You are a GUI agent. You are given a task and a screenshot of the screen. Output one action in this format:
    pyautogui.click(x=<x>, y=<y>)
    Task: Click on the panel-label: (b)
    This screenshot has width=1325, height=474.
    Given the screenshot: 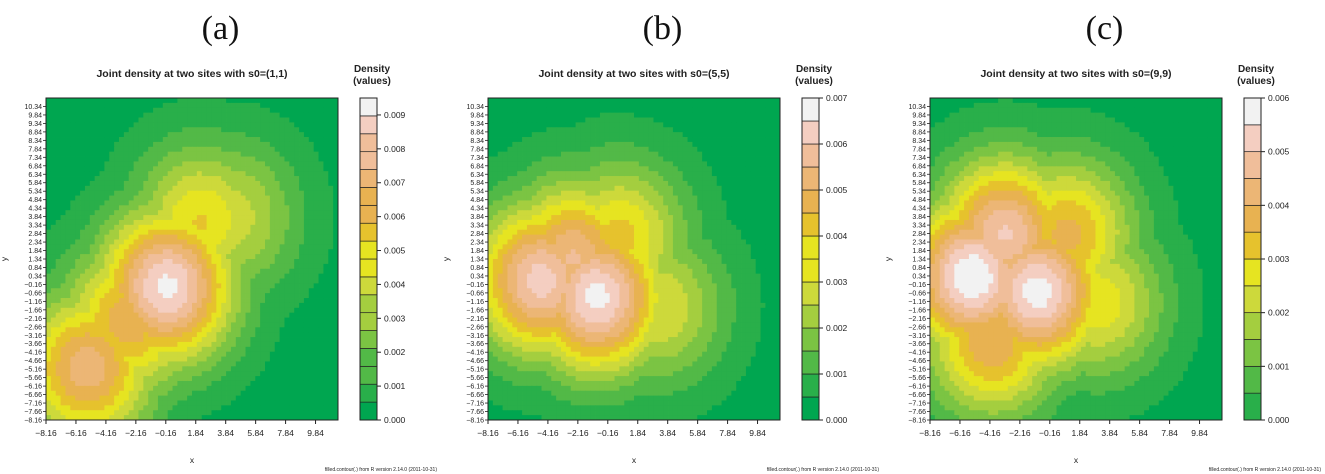 What is the action you would take?
    pyautogui.click(x=662, y=28)
    